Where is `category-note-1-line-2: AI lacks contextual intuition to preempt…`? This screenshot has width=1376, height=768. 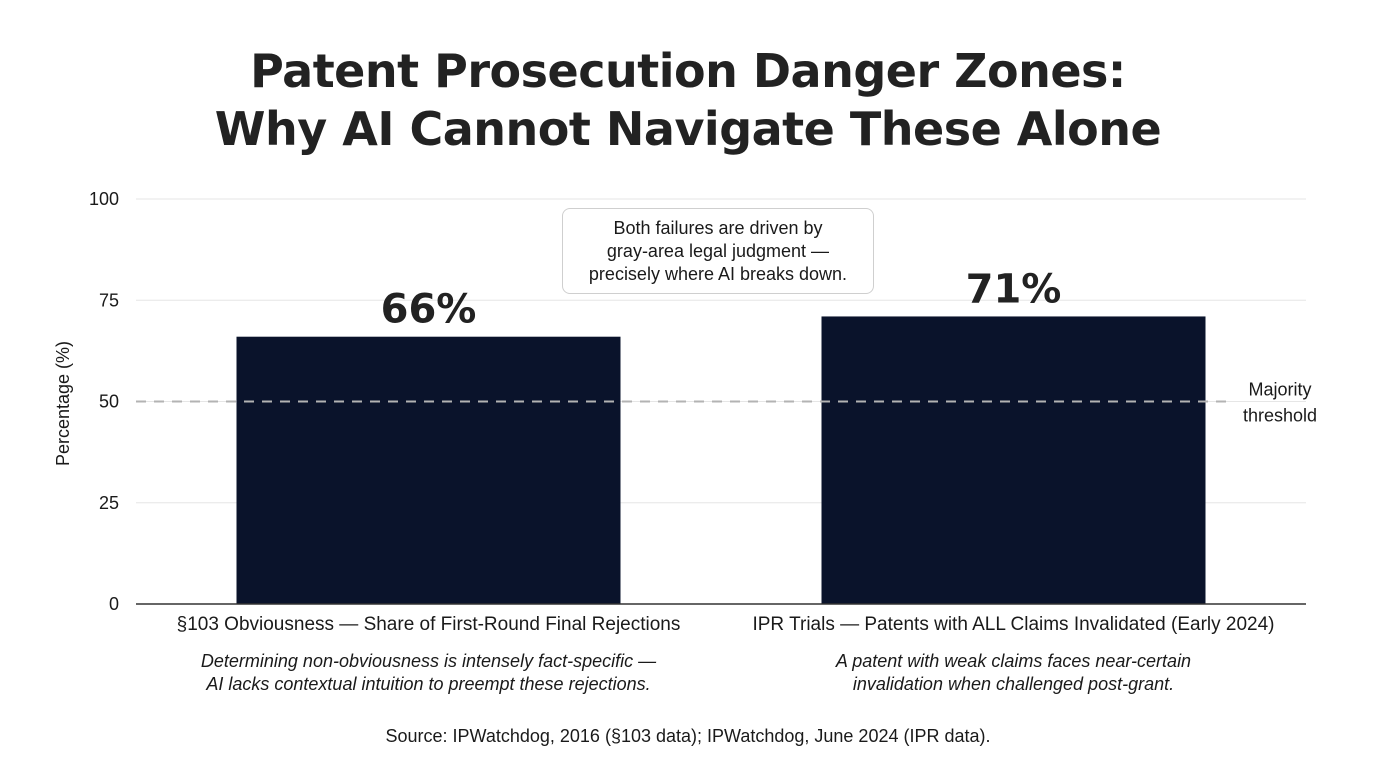
category-note-1-line-2: AI lacks contextual intuition to preempt… is located at coordinates (427, 684).